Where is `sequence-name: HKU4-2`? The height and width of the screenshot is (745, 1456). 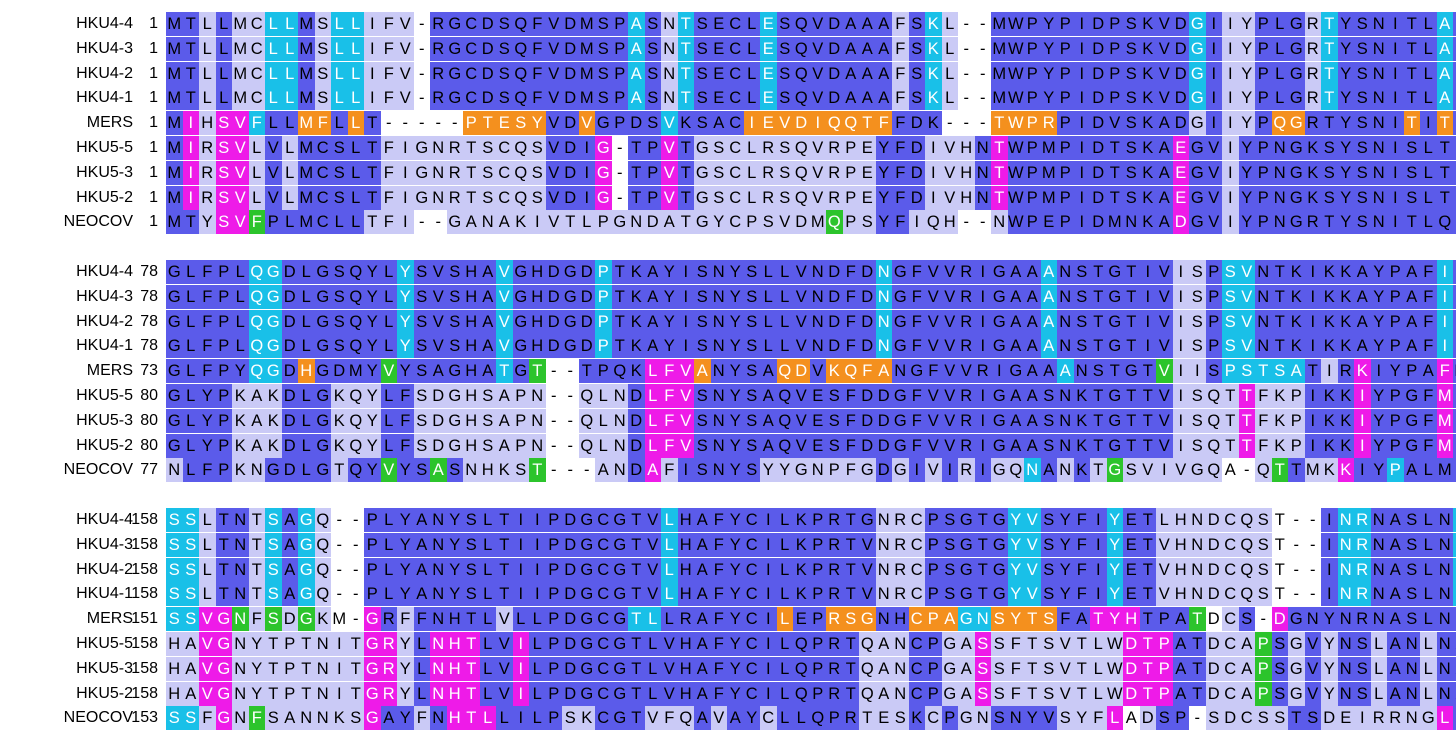 sequence-name: HKU4-2 is located at coordinates (104, 73).